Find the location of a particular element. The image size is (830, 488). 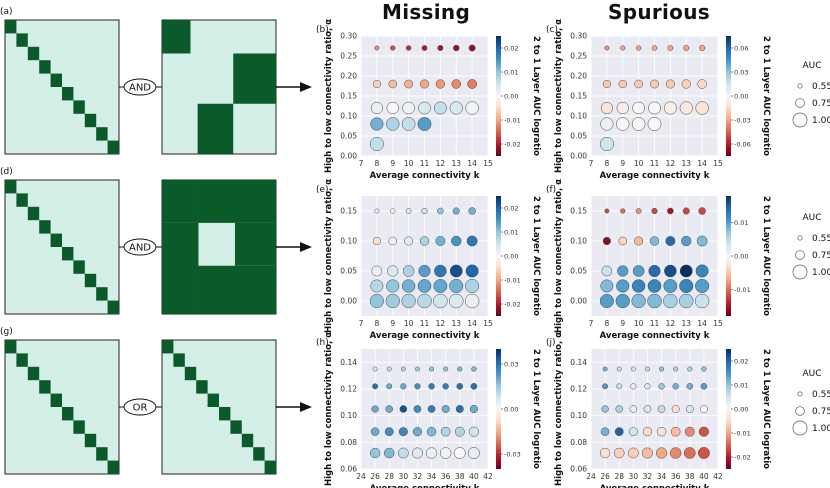

size-legend-3: AUC 0.55 0.75 1.00 is located at coordinates (811, 402).